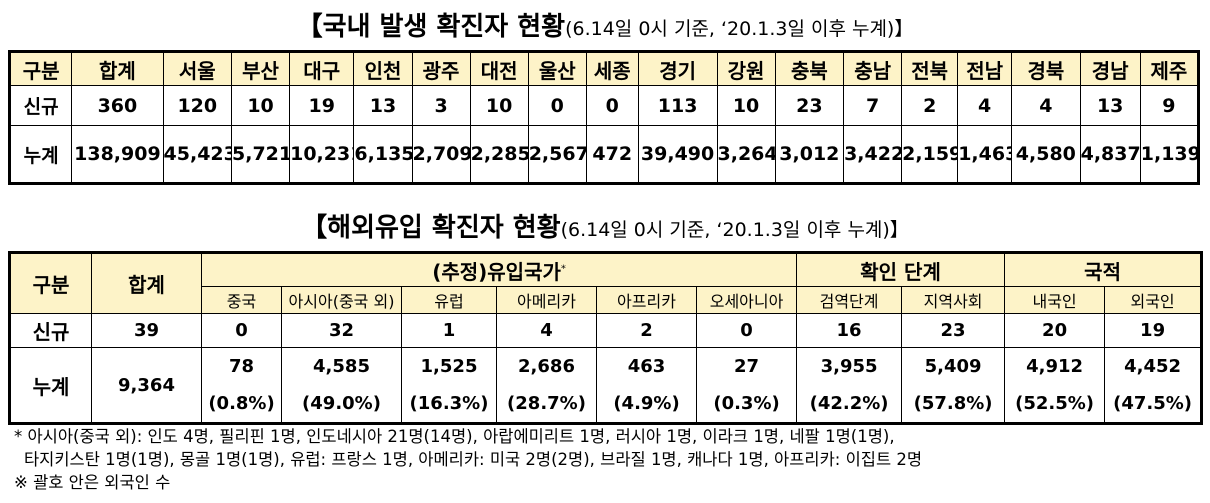 The width and height of the screenshot is (1210, 503). I want to click on header-cell: 서울, so click(197, 68).